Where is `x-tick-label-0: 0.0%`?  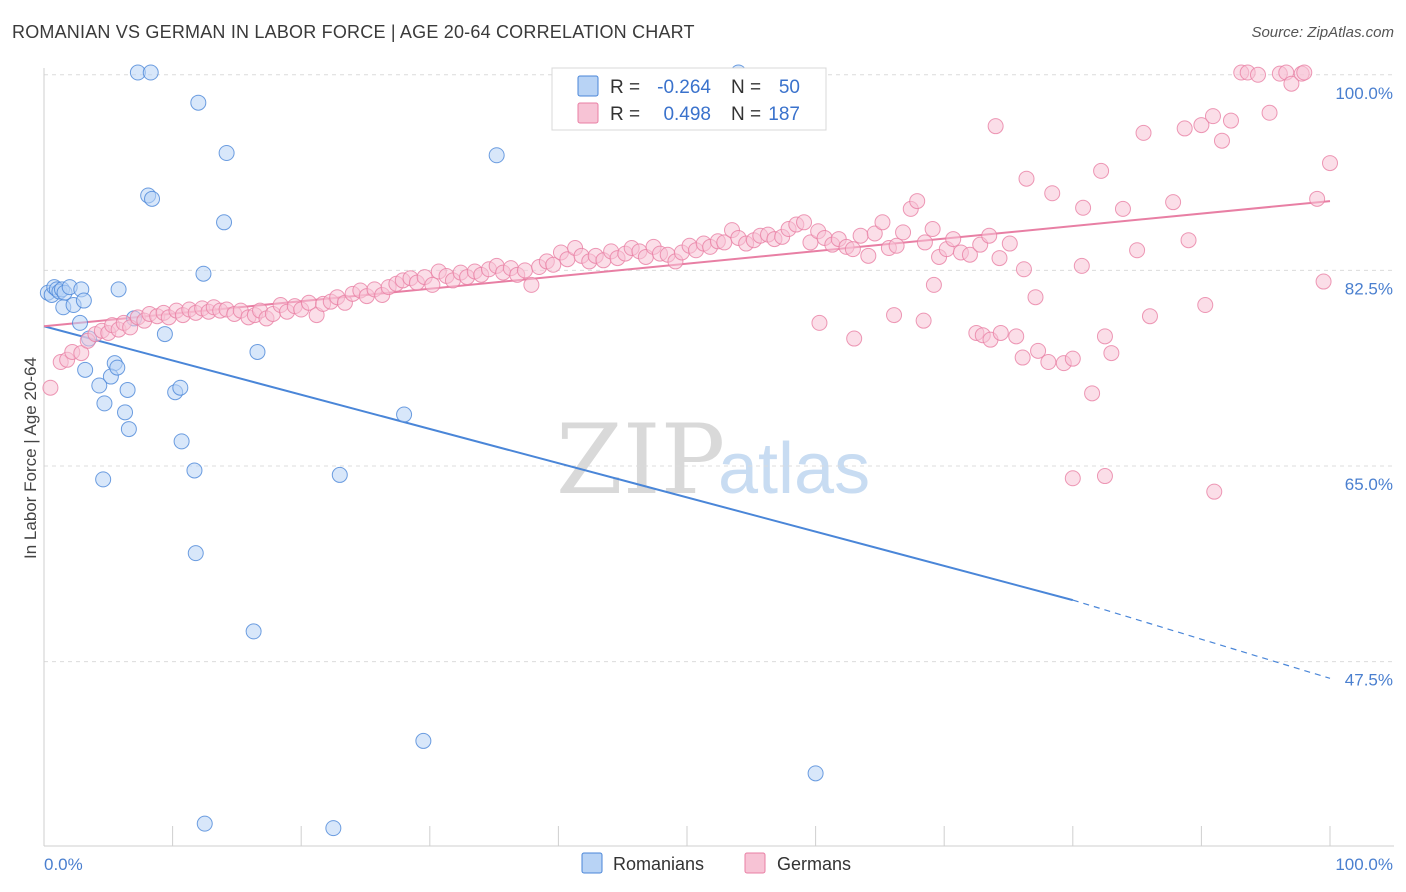
x-tick-label-0: 0.0% is located at coordinates (63, 864).